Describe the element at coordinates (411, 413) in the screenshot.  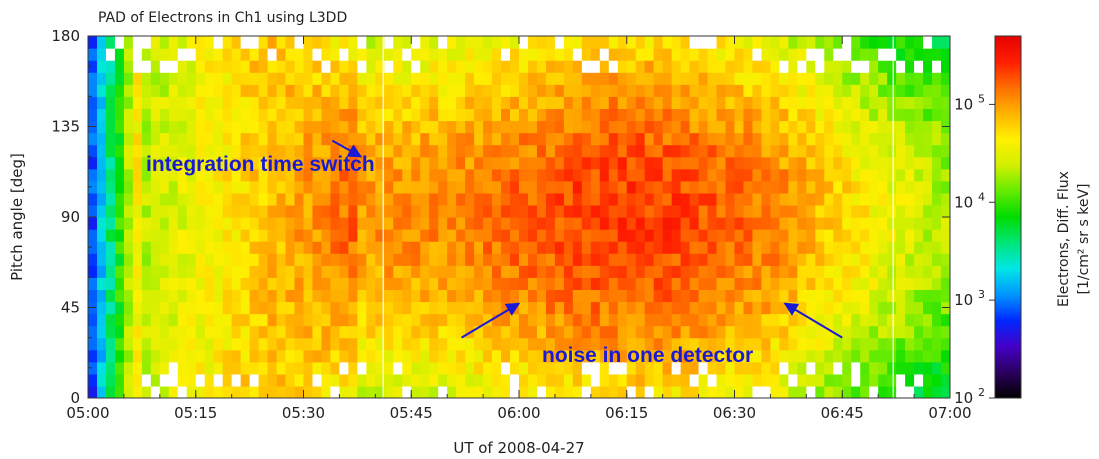
I see `x-tick-label: 05:45` at that location.